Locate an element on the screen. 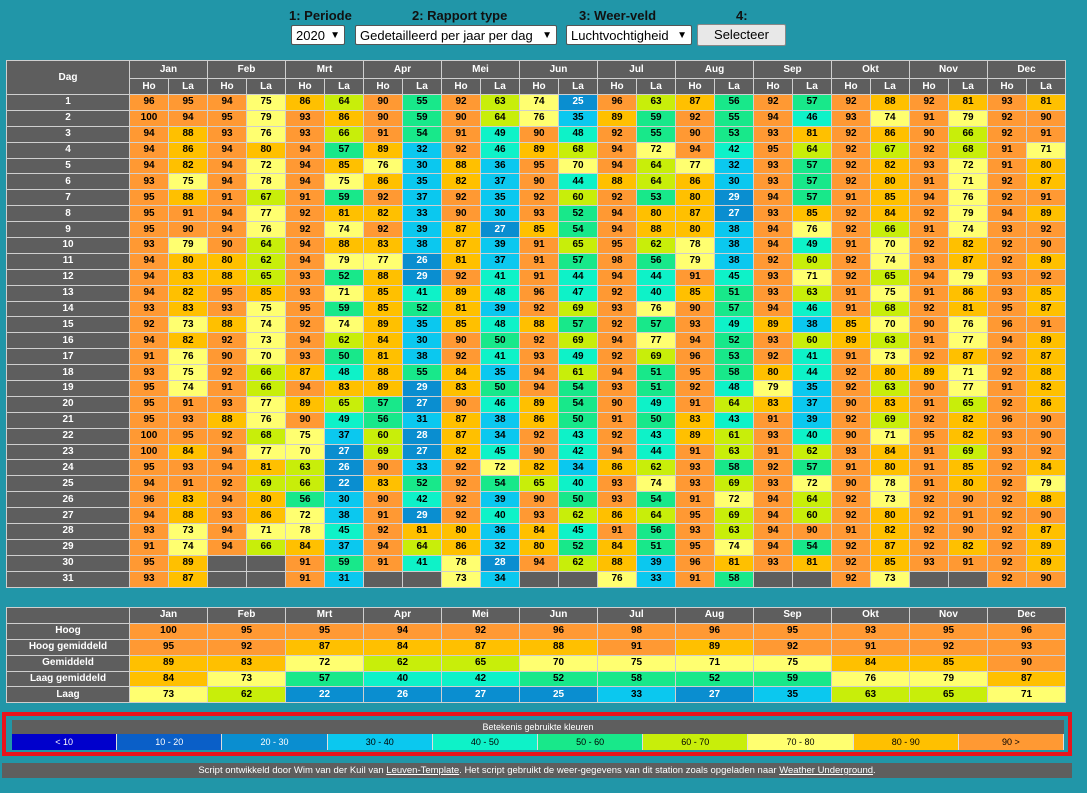  humidity-cell: 83 is located at coordinates (344, 388).